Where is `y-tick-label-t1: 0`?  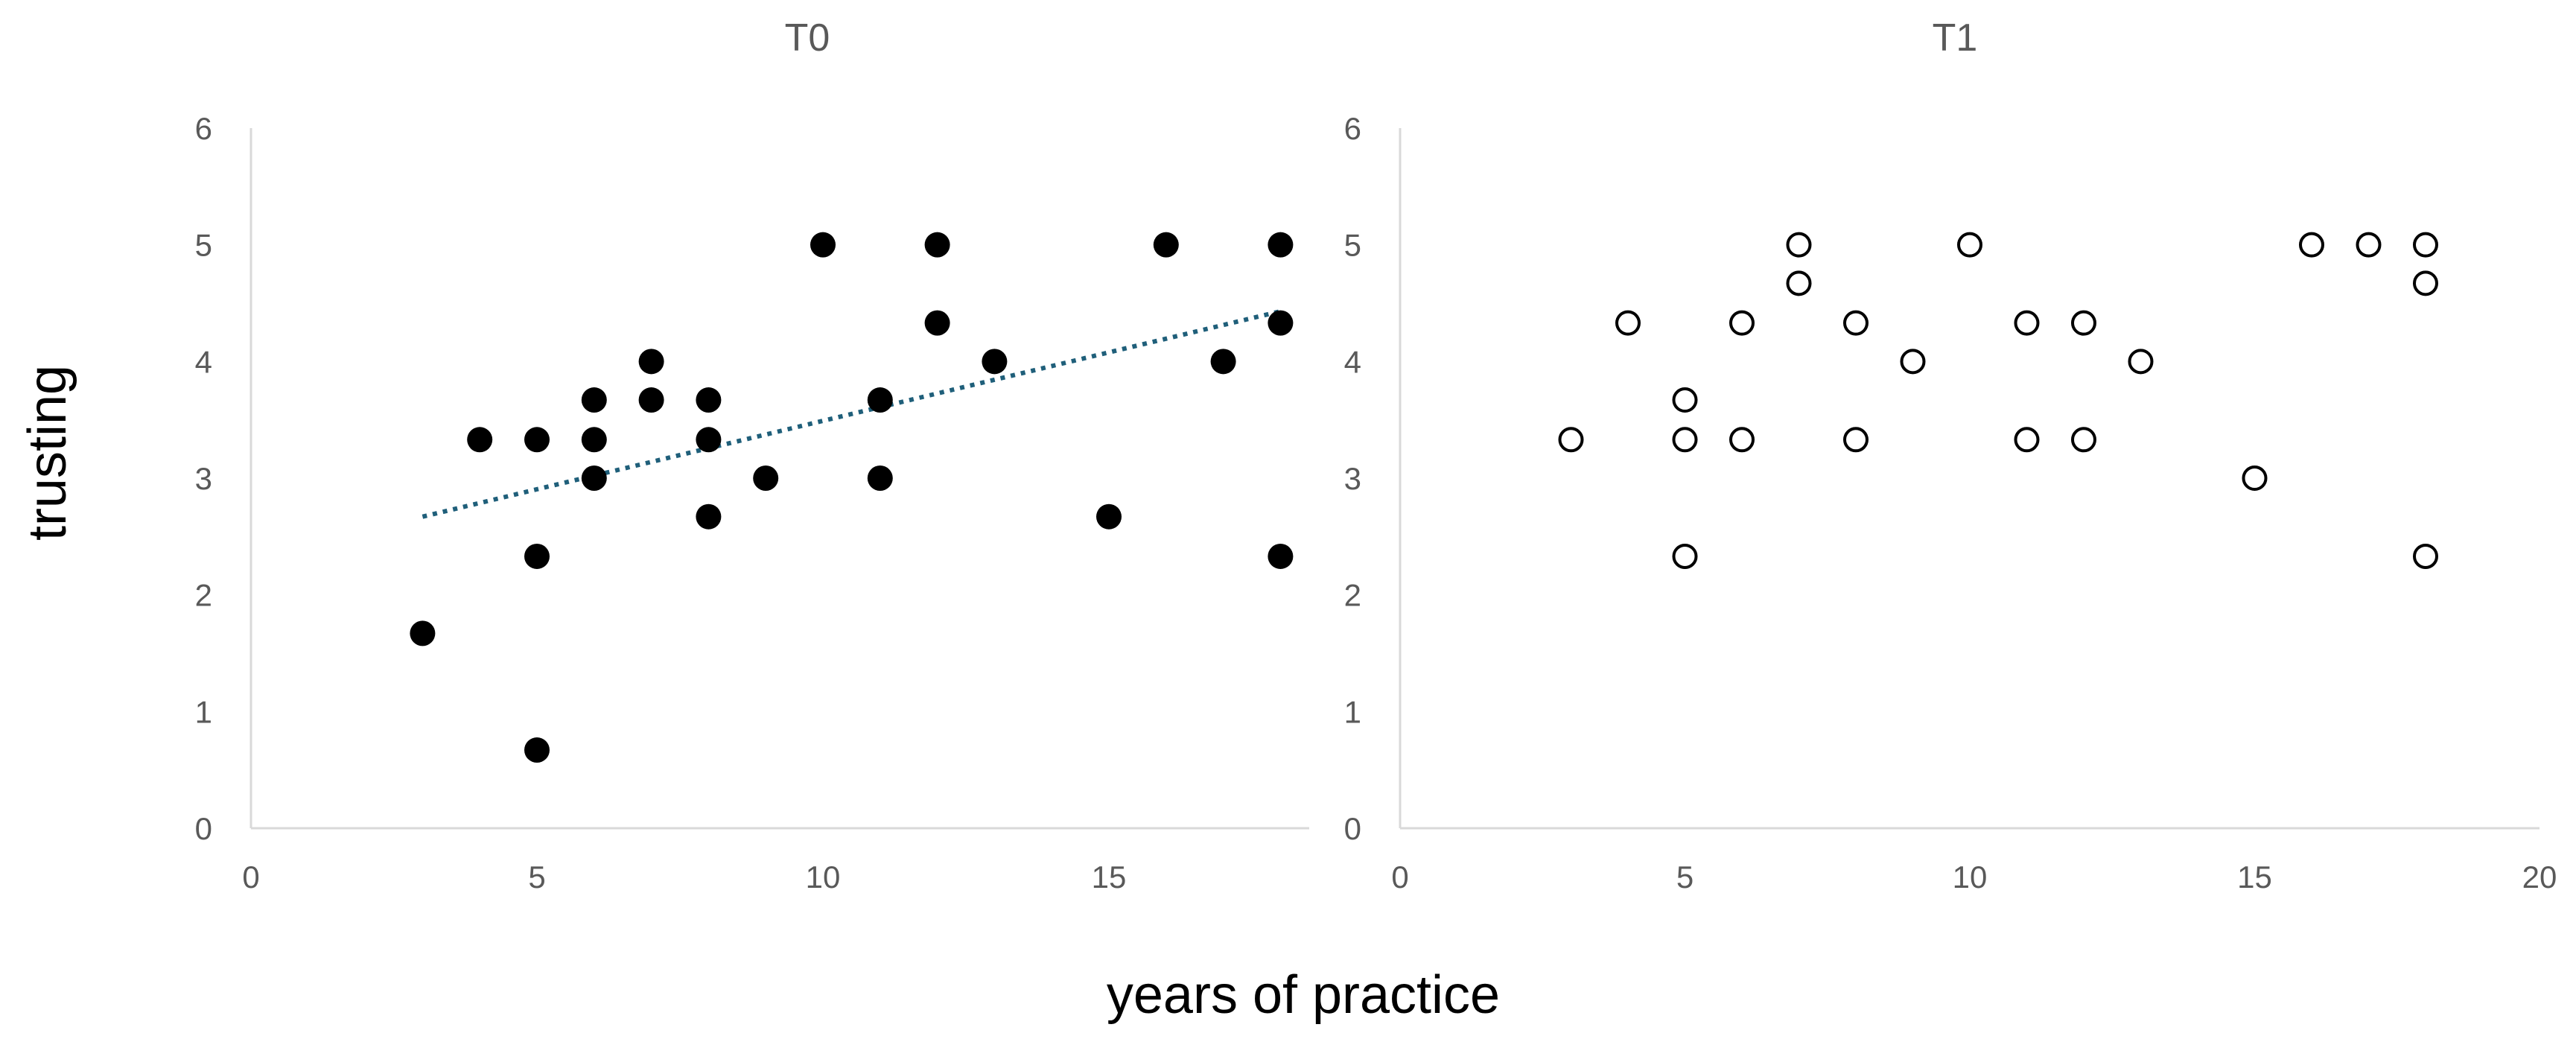
y-tick-label-t1: 0 is located at coordinates (1352, 828).